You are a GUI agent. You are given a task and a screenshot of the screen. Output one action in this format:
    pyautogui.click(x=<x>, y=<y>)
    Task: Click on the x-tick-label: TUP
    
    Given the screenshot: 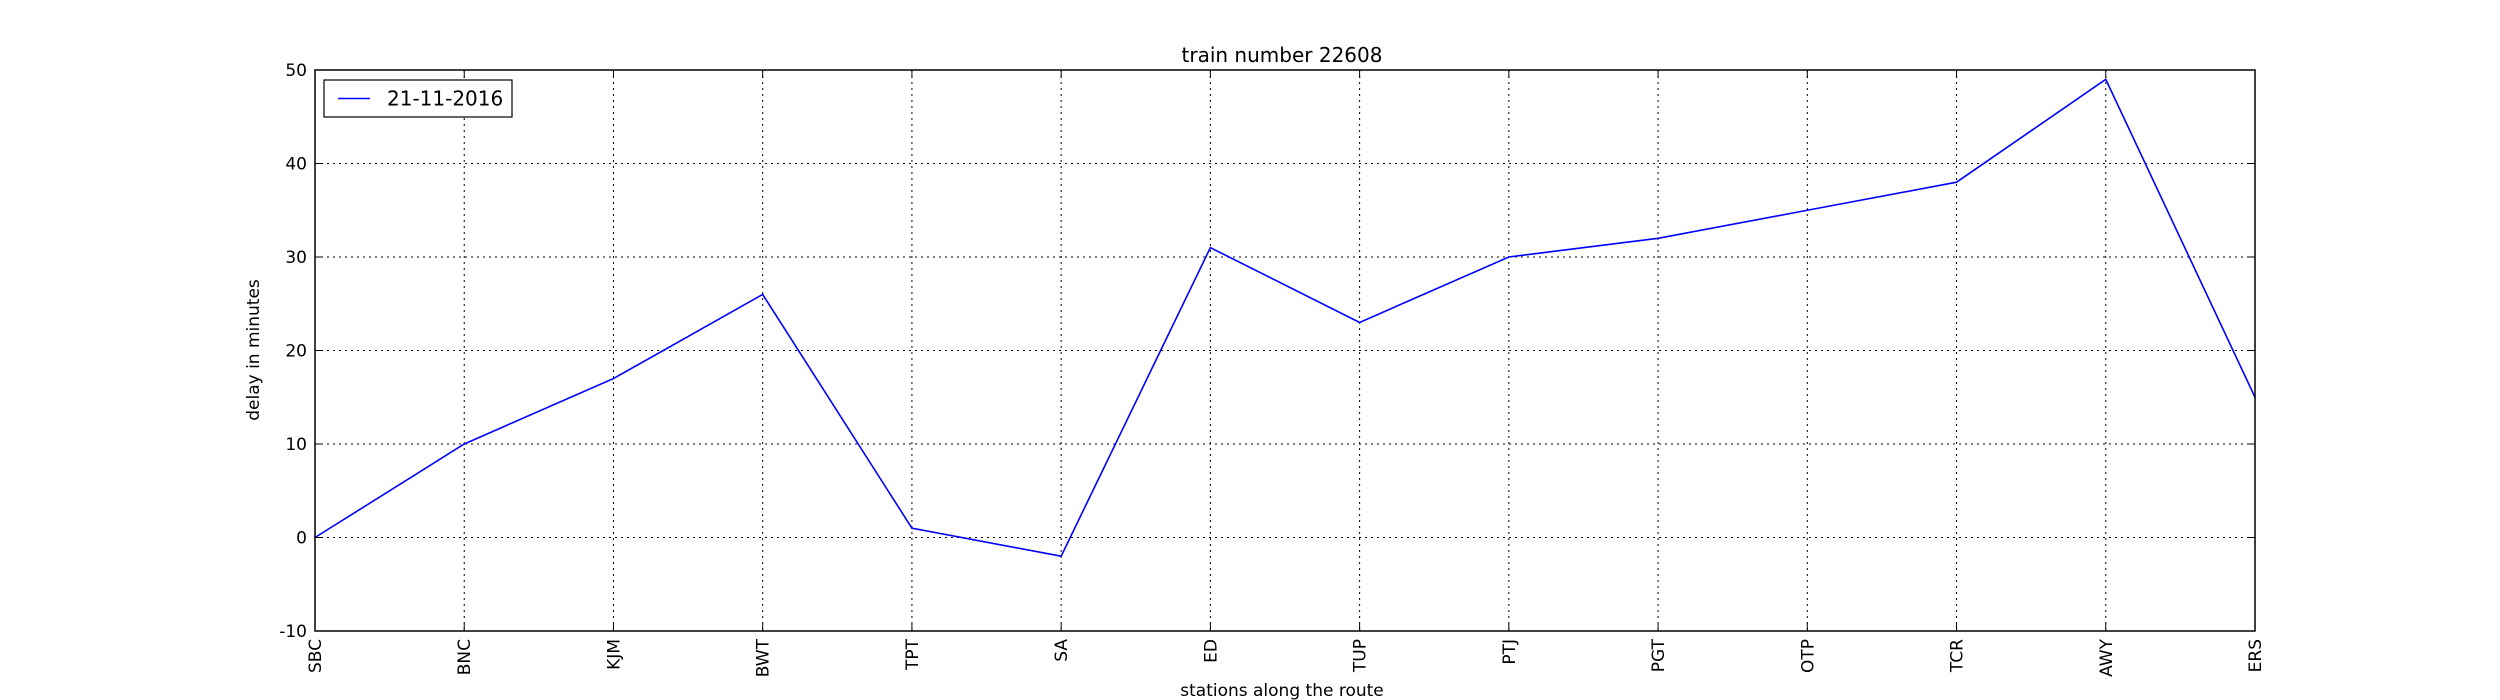 What is the action you would take?
    pyautogui.click(x=1361, y=656)
    